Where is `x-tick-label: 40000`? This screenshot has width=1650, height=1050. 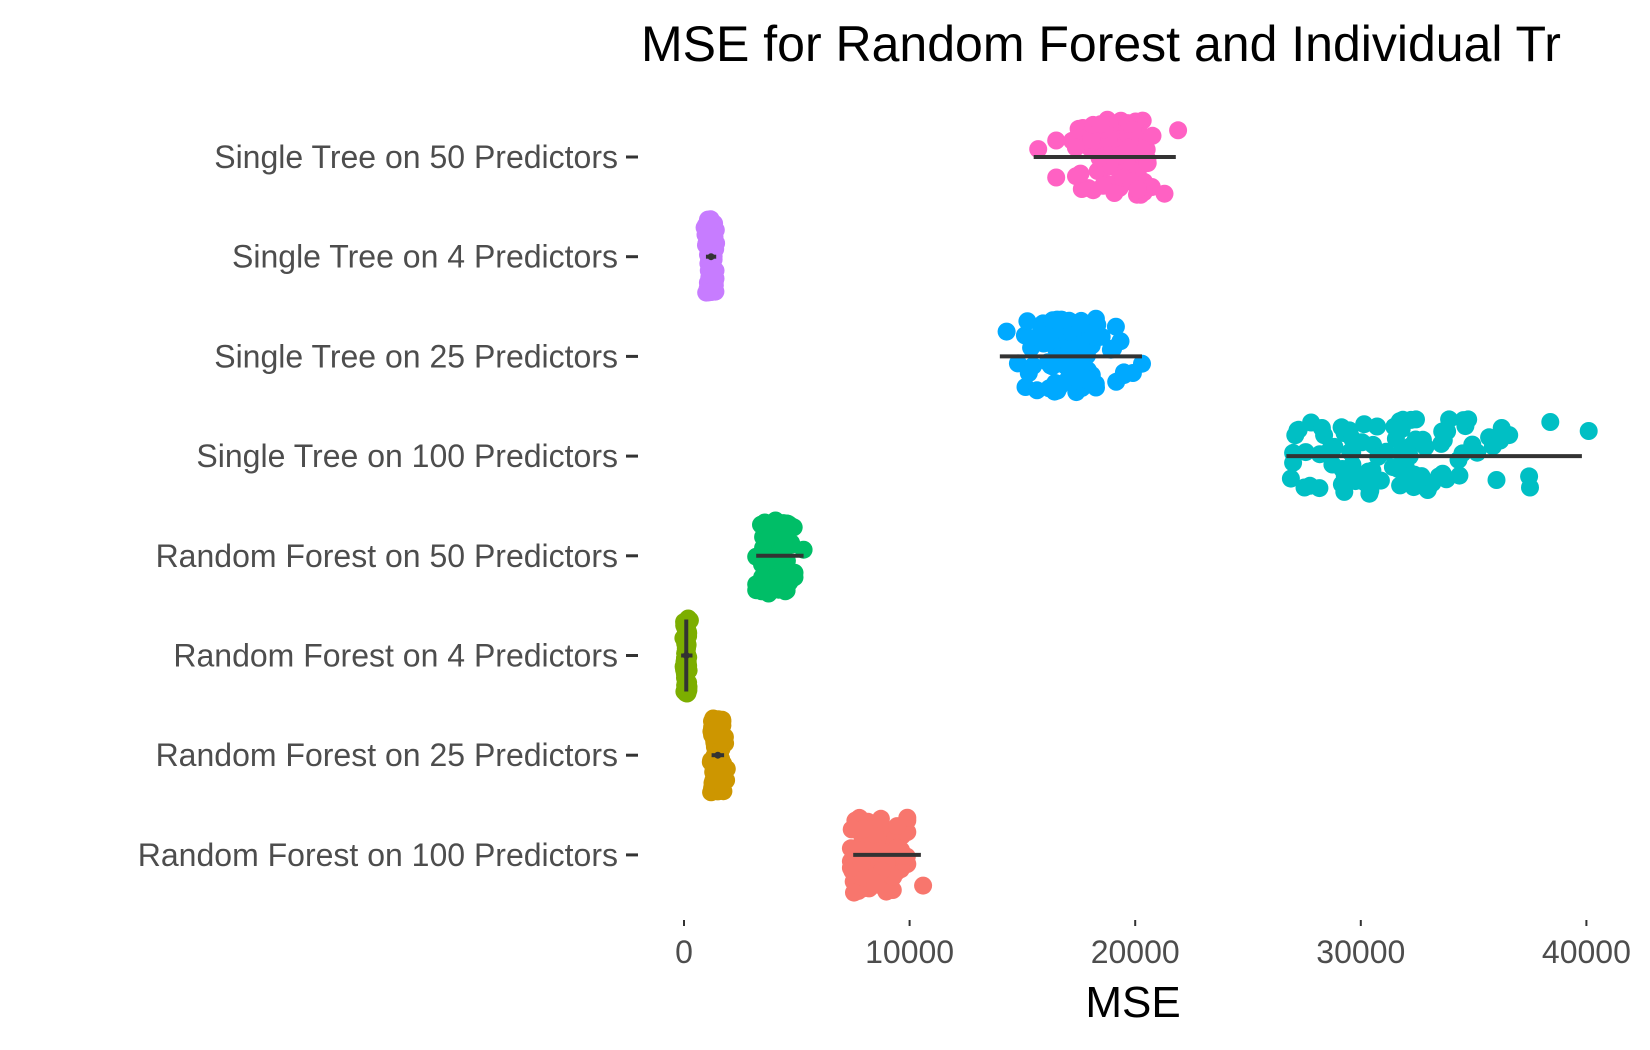
x-tick-label: 40000 is located at coordinates (1586, 952).